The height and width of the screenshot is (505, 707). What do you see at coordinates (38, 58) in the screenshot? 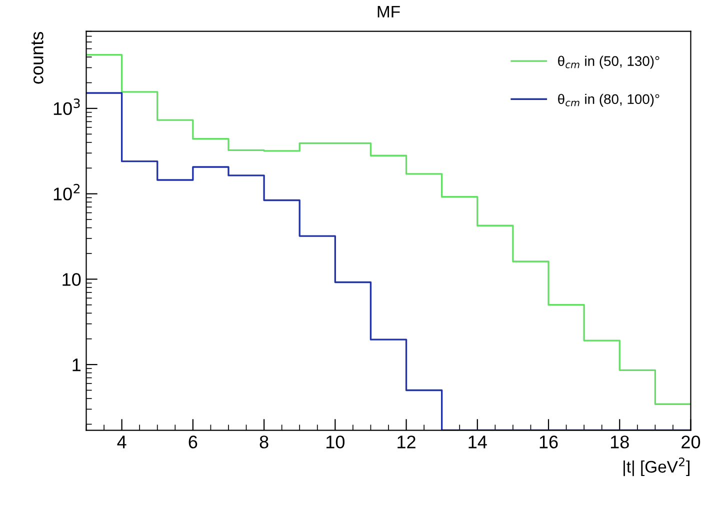
I see `y-axis-title: counts` at bounding box center [38, 58].